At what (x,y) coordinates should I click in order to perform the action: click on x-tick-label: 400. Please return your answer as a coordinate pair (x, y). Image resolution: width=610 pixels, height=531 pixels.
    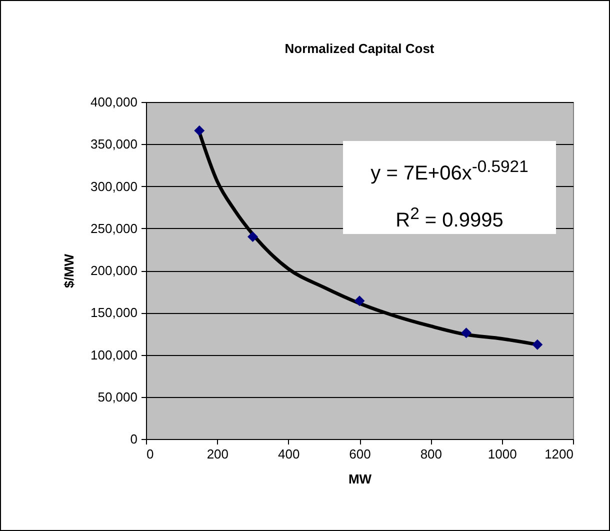
    Looking at the image, I should click on (289, 454).